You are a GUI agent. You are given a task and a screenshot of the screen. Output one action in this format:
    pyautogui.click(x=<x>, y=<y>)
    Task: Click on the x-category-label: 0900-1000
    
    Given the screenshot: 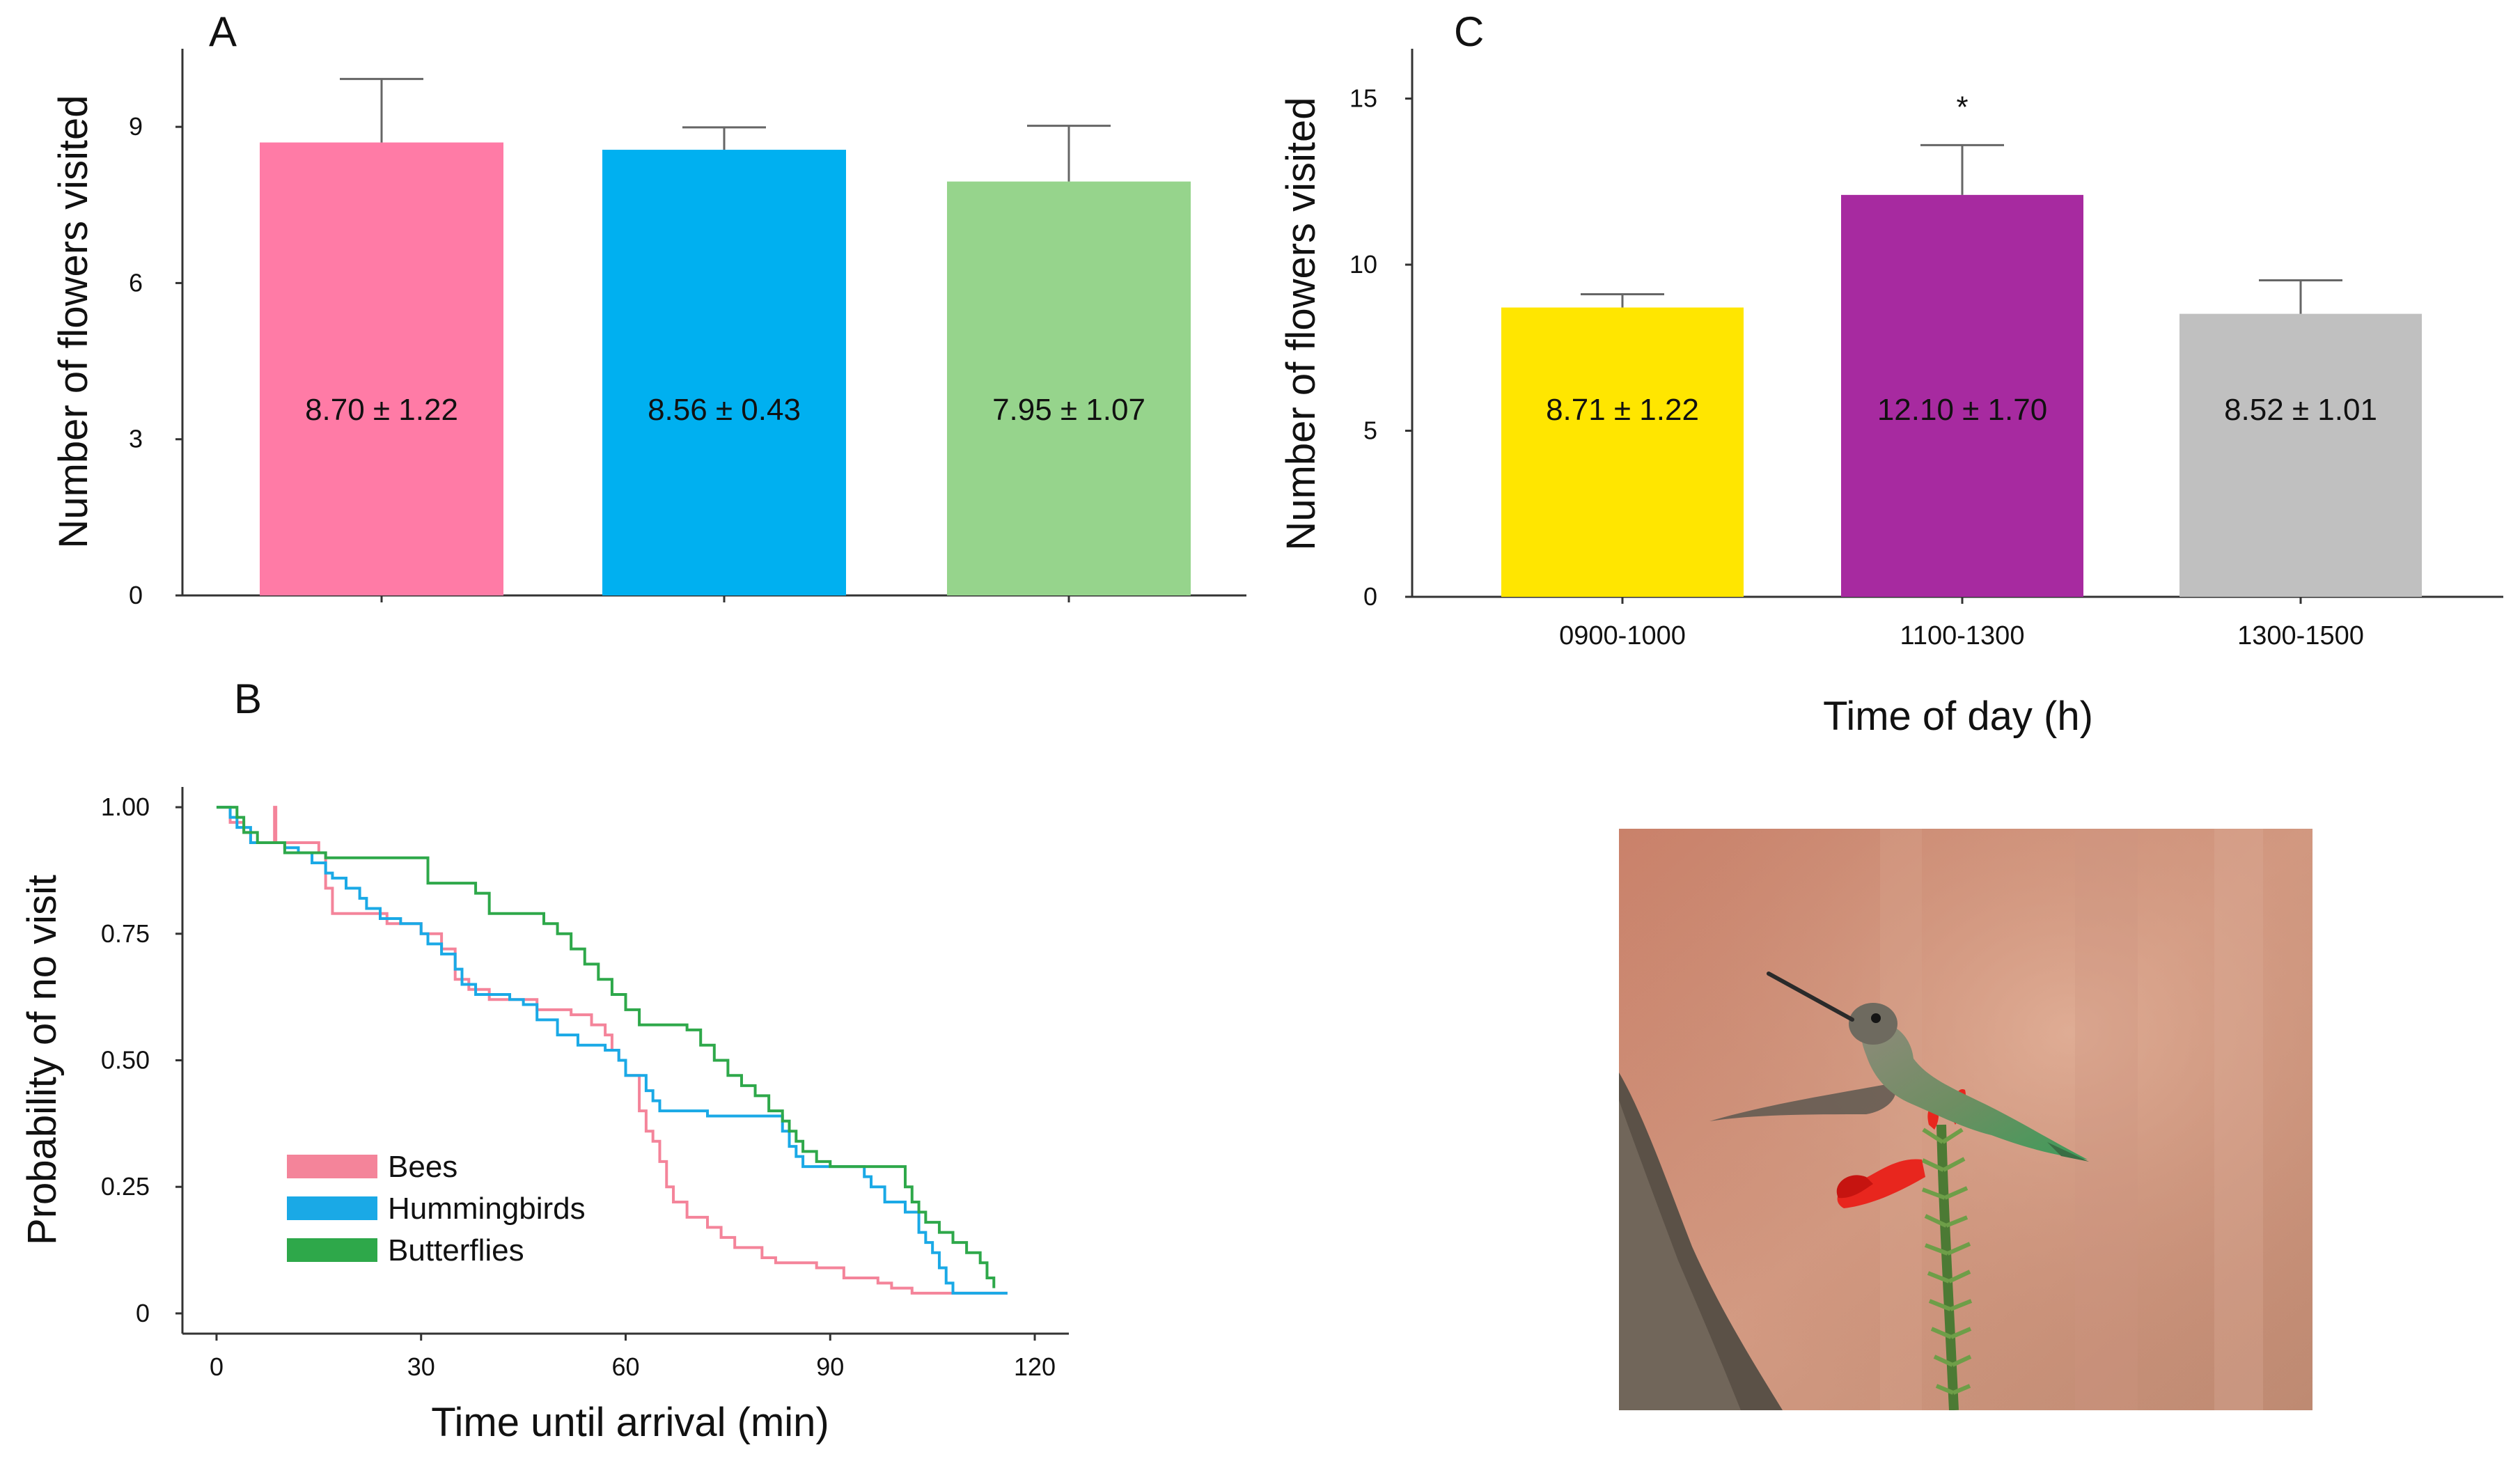 What is the action you would take?
    pyautogui.click(x=1622, y=635)
    